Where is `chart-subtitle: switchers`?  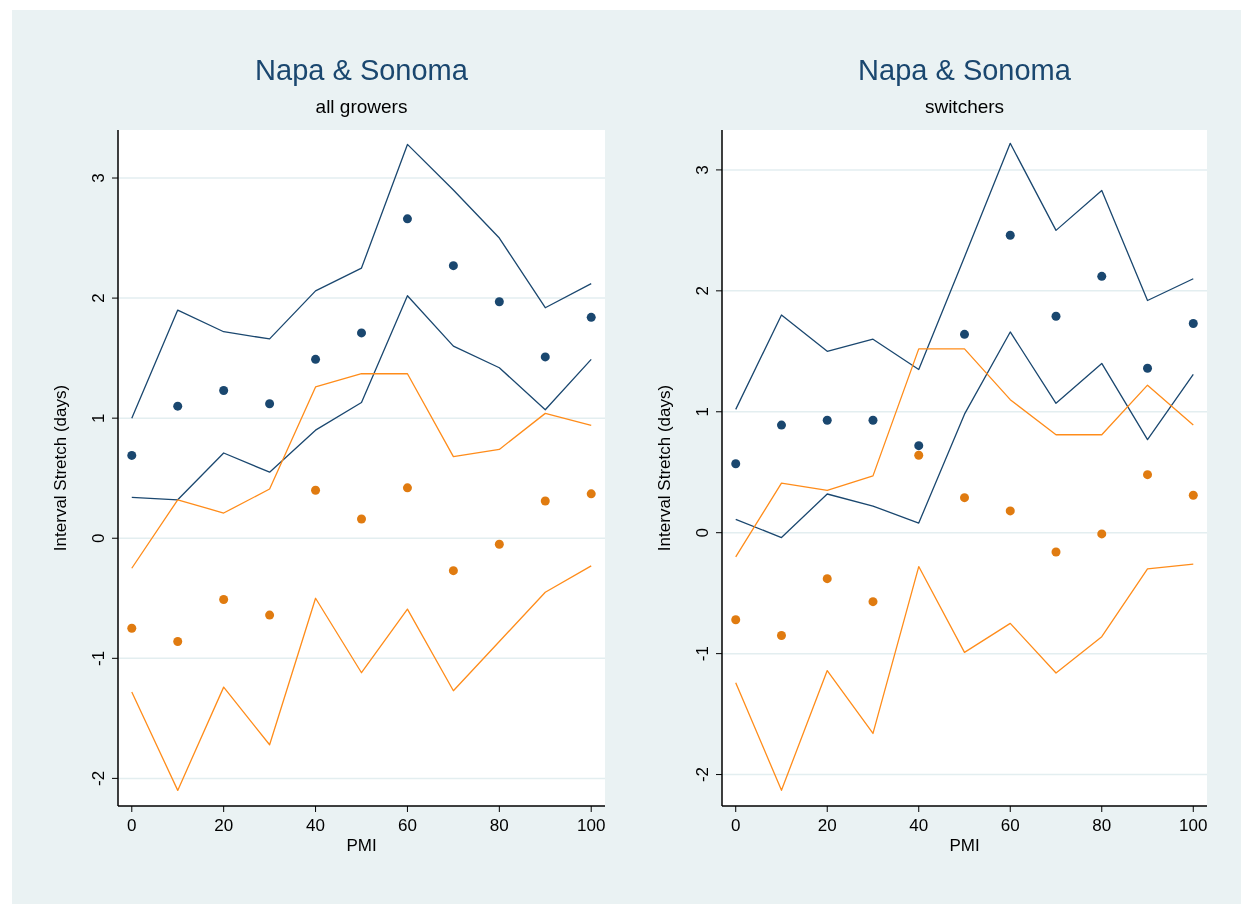
chart-subtitle: switchers is located at coordinates (964, 106).